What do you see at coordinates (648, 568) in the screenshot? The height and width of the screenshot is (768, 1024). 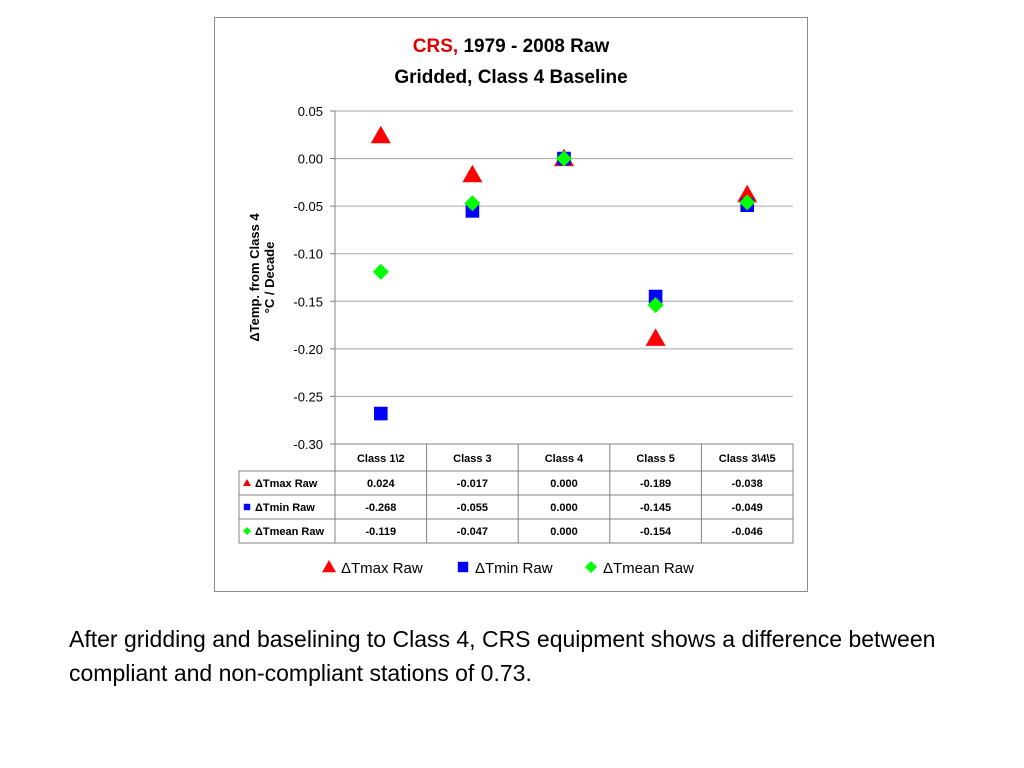 I see `legend-label: ΔTmean Raw` at bounding box center [648, 568].